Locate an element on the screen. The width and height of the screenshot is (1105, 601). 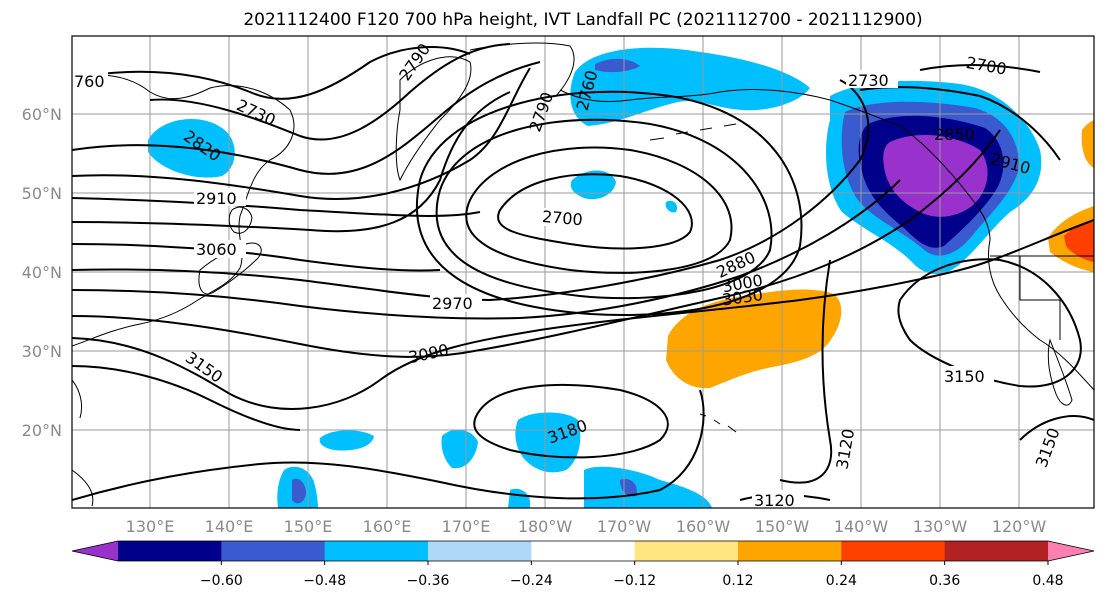
lon-label: 160°E is located at coordinates (387, 526).